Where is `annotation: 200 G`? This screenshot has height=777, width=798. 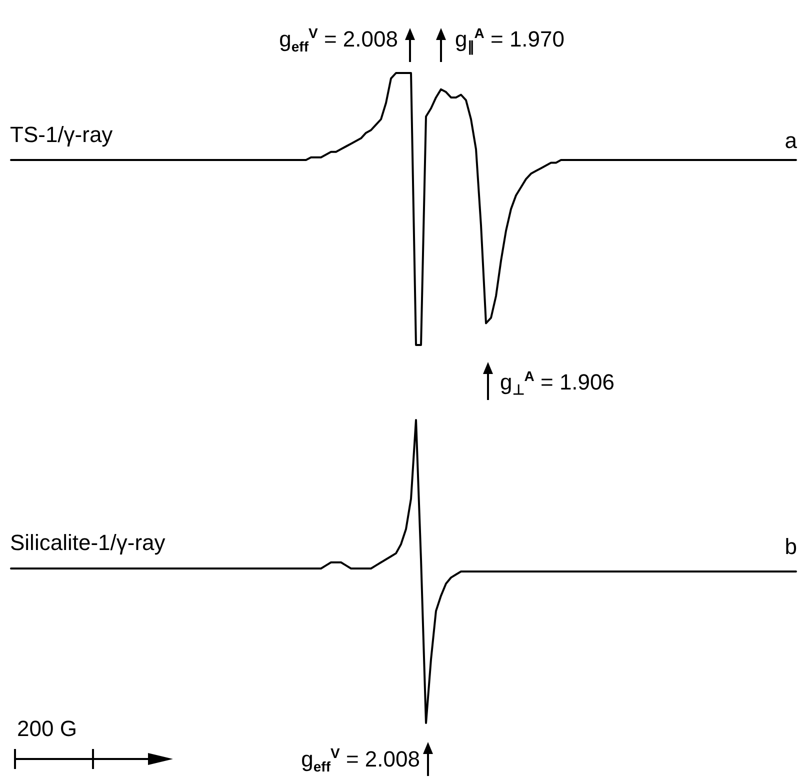
annotation: 200 G is located at coordinates (47, 729).